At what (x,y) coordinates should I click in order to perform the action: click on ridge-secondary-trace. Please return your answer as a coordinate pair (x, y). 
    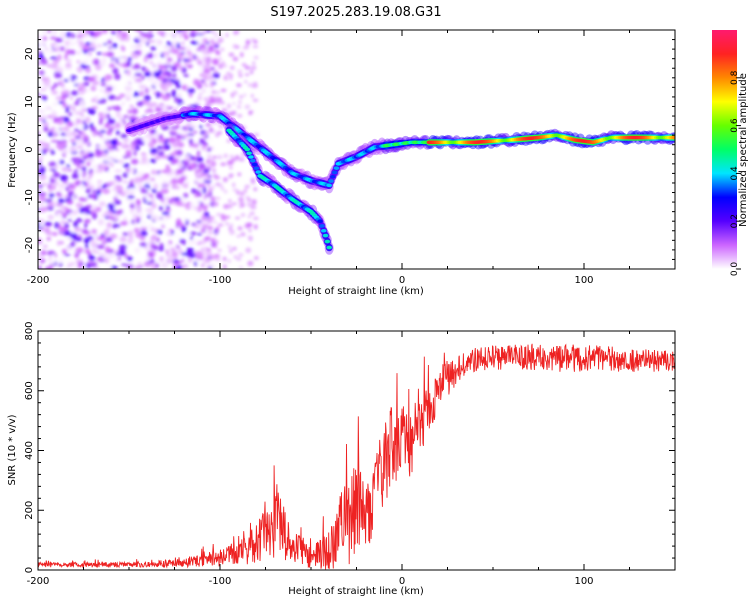
    Looking at the image, I should click on (279, 189).